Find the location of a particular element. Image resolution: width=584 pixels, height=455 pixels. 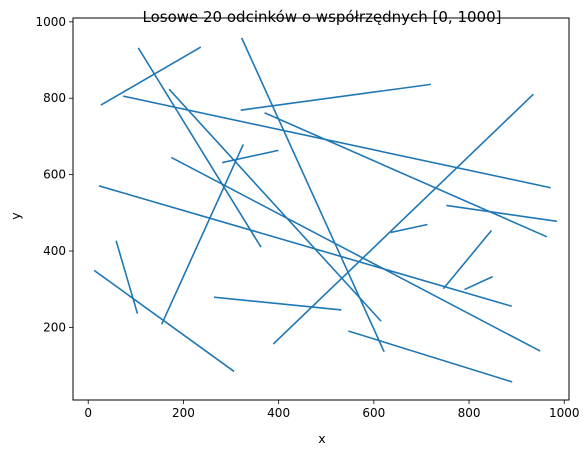

x-tick-label: 200 is located at coordinates (183, 413).